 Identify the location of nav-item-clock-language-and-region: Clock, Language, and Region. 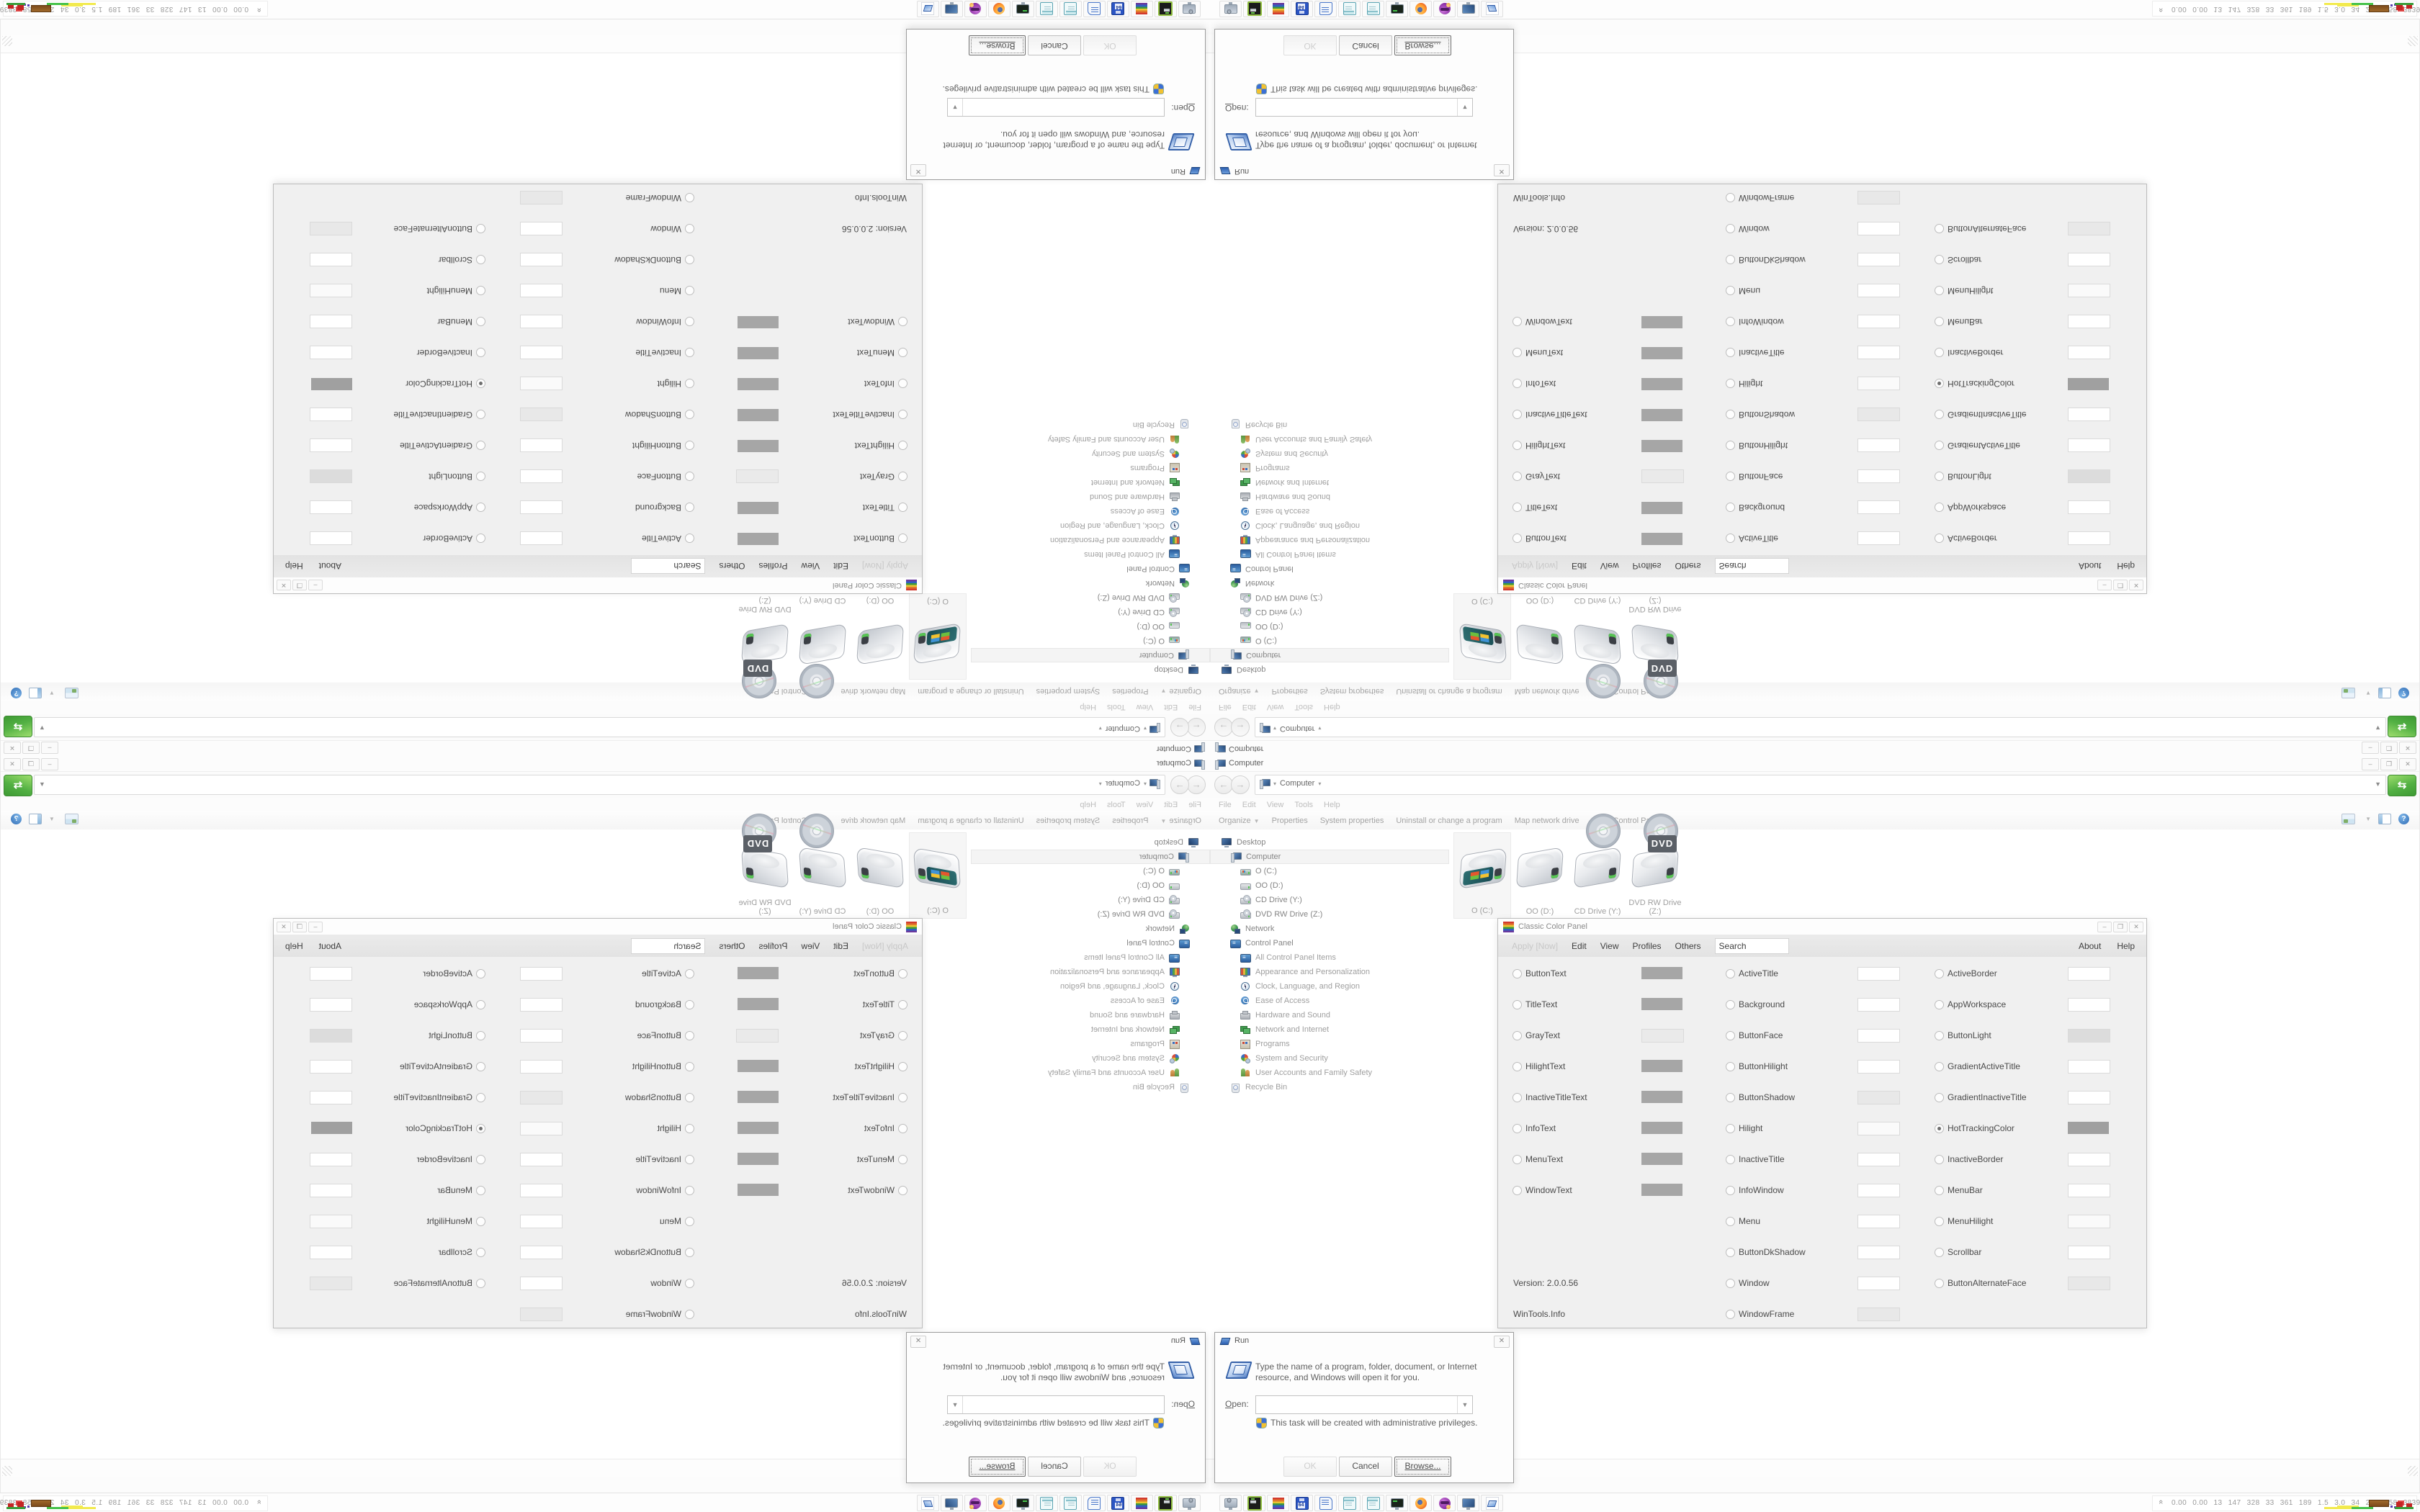
(1090, 986).